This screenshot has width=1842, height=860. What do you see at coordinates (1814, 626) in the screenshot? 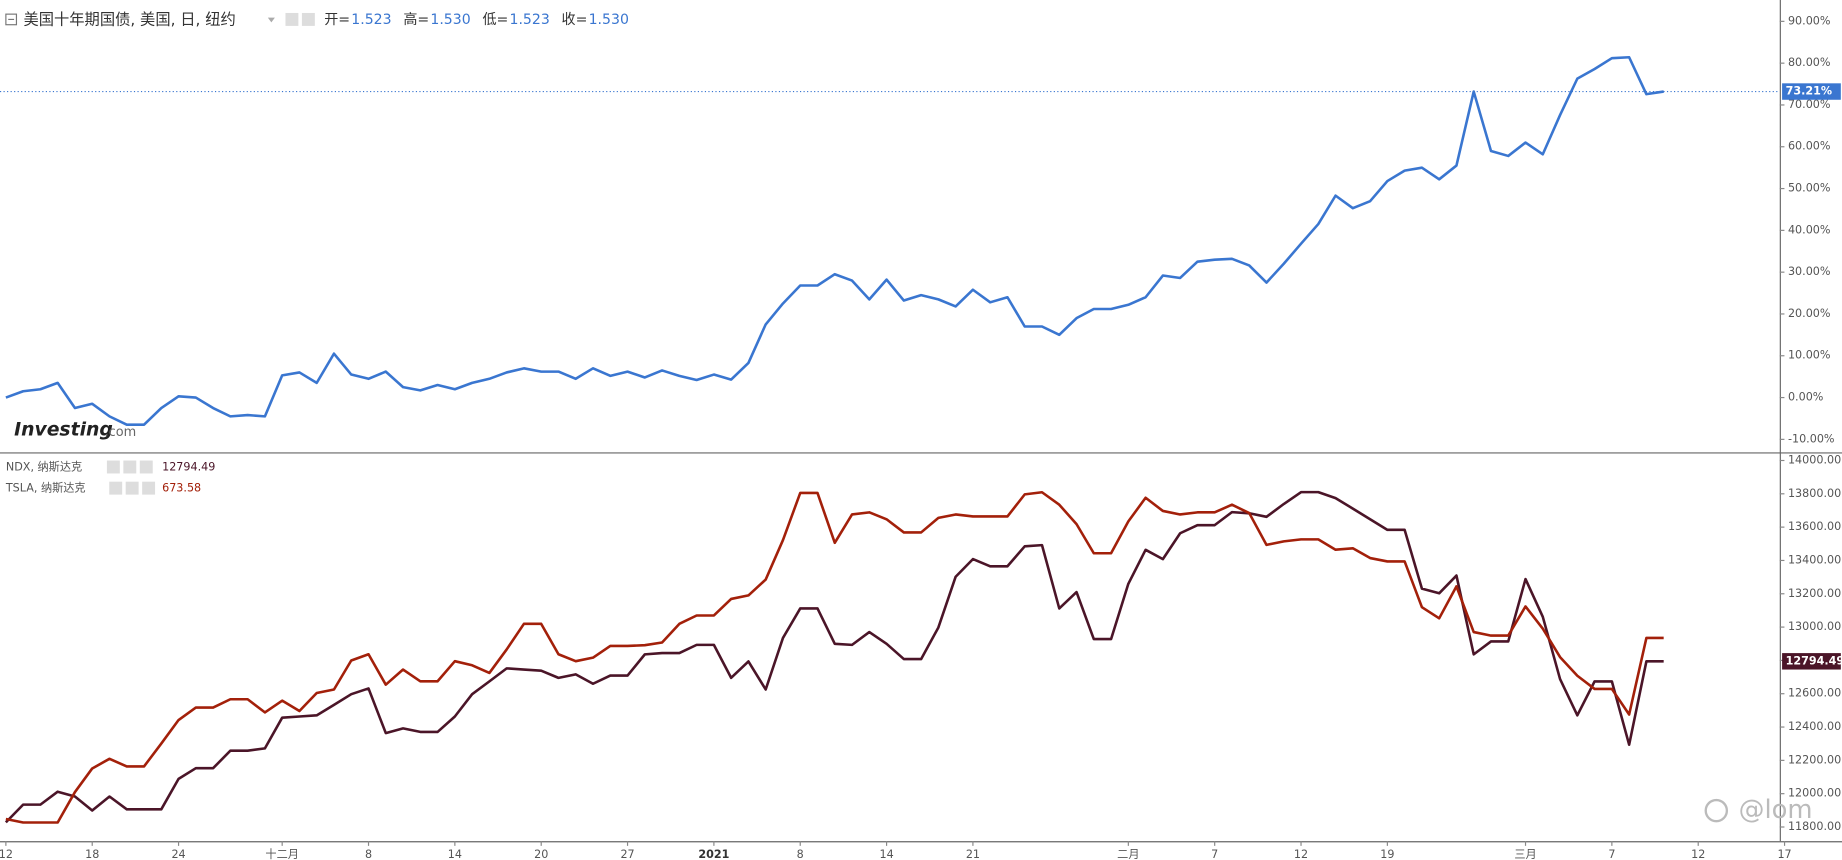
I see `y-tick-label: 13000.00` at bounding box center [1814, 626].